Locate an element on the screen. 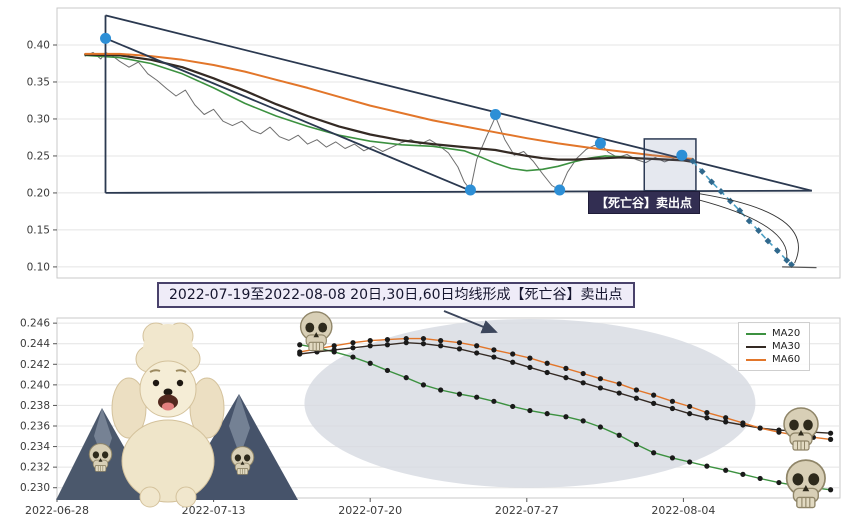  svg-text: 0.30 is located at coordinates (38, 119).